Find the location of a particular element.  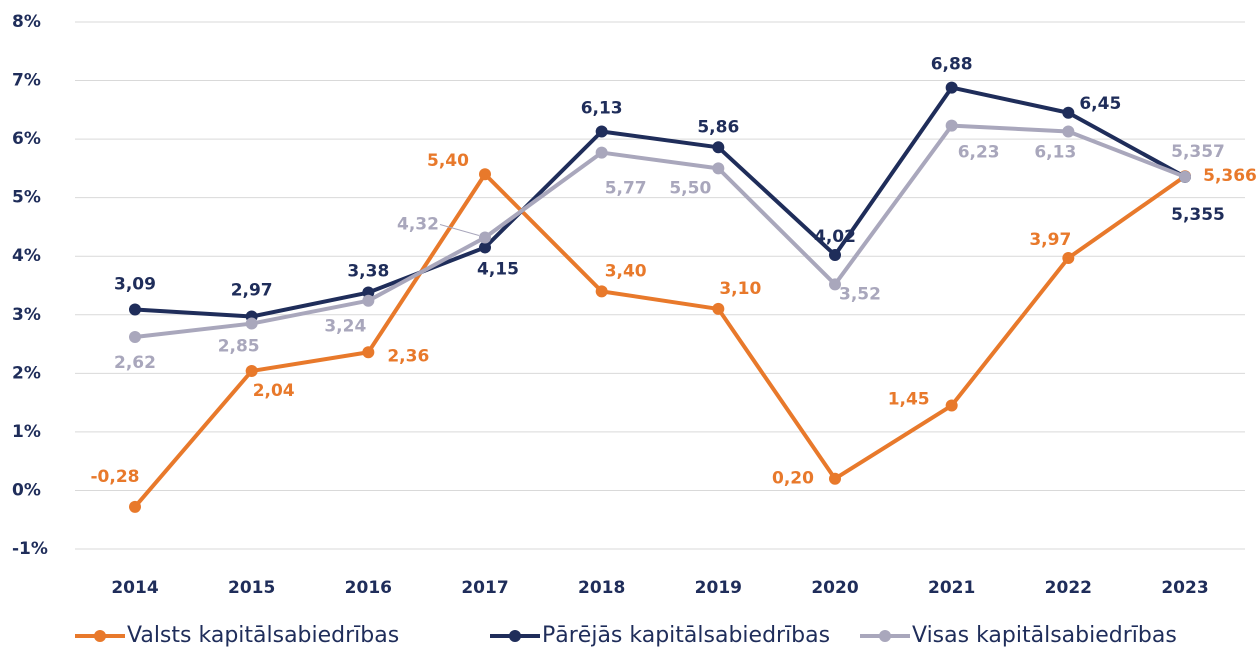

data-label: 2,36 is located at coordinates (408, 356).